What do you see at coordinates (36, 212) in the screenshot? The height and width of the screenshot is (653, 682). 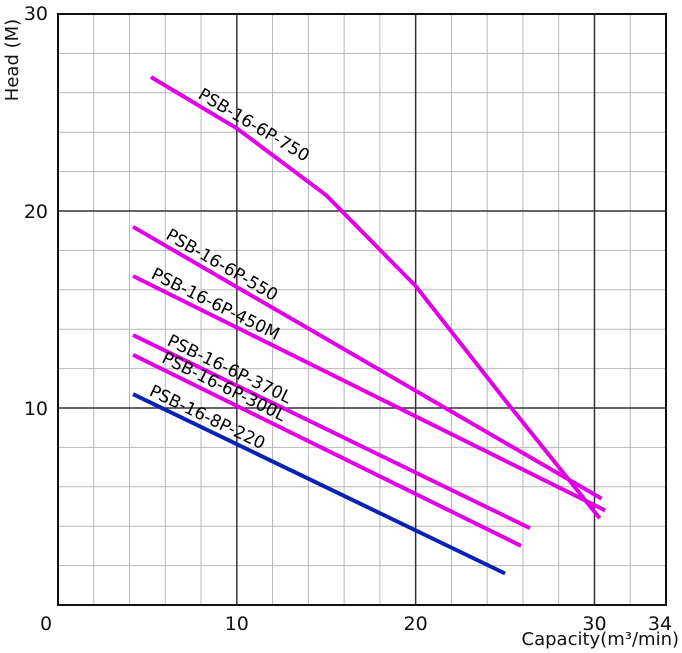 I see `y-tick-label: 20` at bounding box center [36, 212].